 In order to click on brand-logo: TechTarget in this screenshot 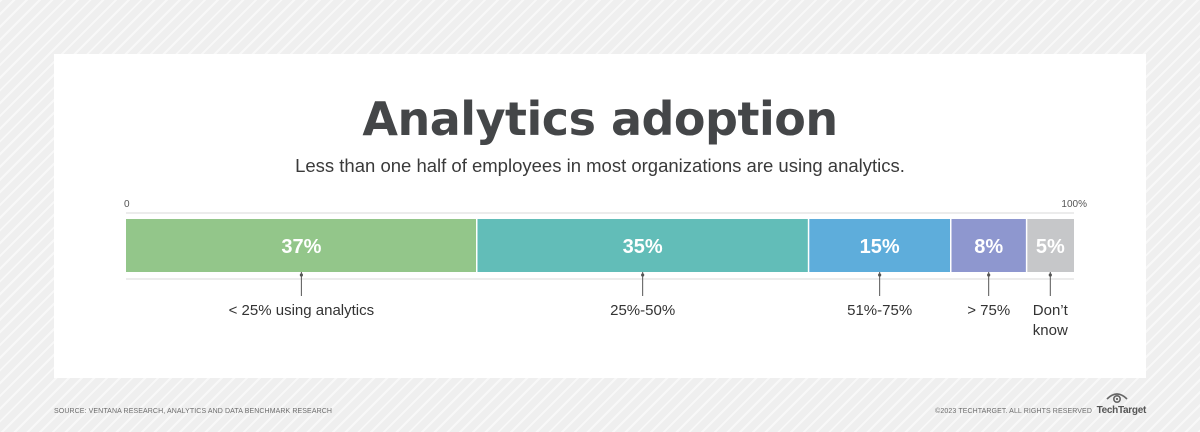, I will do `click(1116, 406)`.